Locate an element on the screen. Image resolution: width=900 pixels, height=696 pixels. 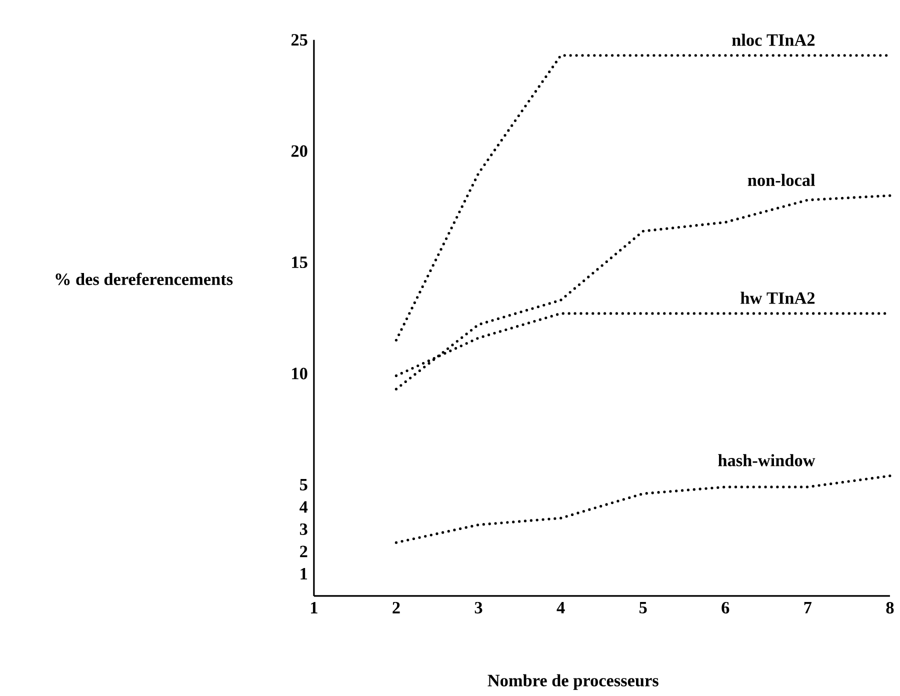
y-tick-label: 3 is located at coordinates (304, 530).